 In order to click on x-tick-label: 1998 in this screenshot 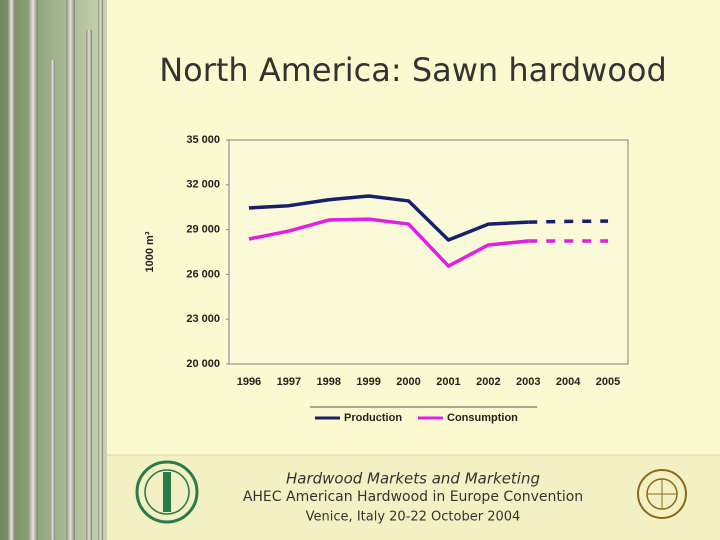, I will do `click(329, 382)`.